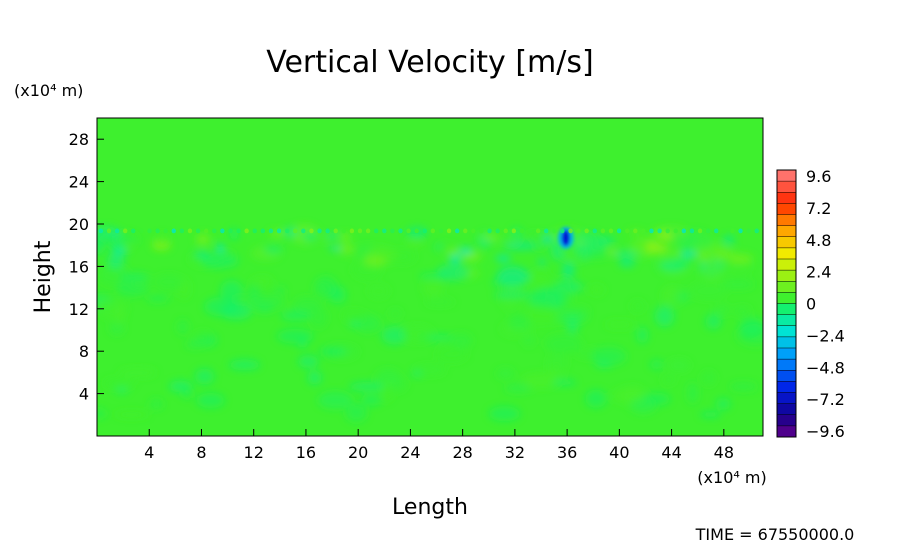  What do you see at coordinates (825, 431) in the screenshot?
I see `colorbar-label: −9.6` at bounding box center [825, 431].